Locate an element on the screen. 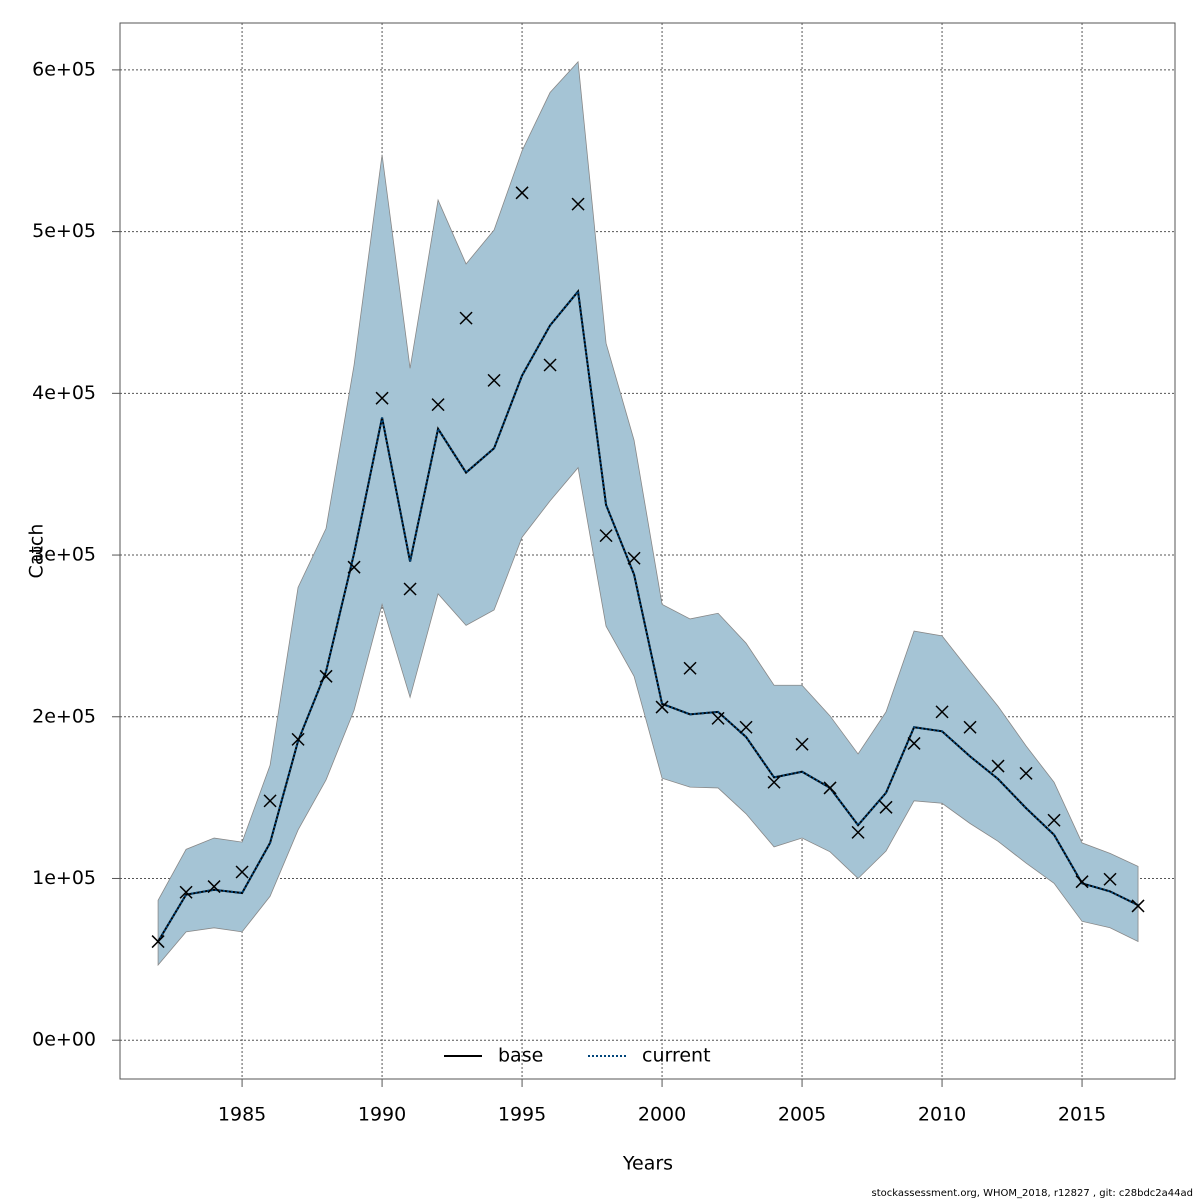 Image resolution: width=1200 pixels, height=1200 pixels. legend-label: base is located at coordinates (520, 1056).